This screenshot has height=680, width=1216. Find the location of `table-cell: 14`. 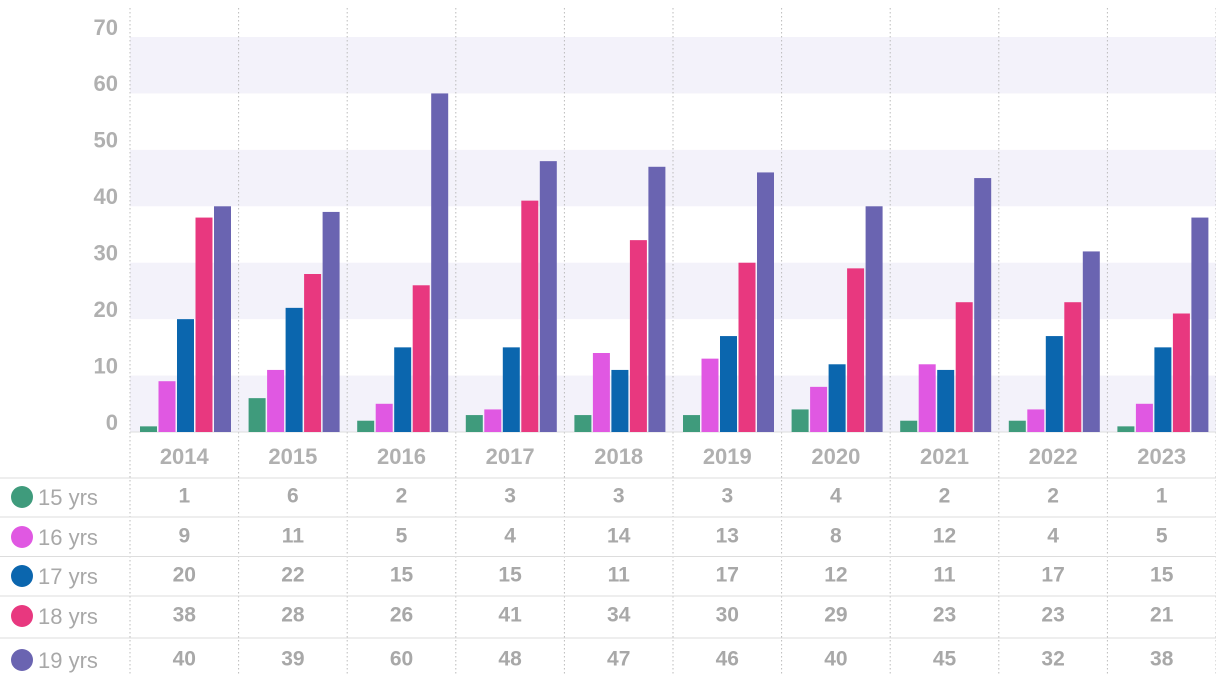

table-cell: 14 is located at coordinates (619, 536).